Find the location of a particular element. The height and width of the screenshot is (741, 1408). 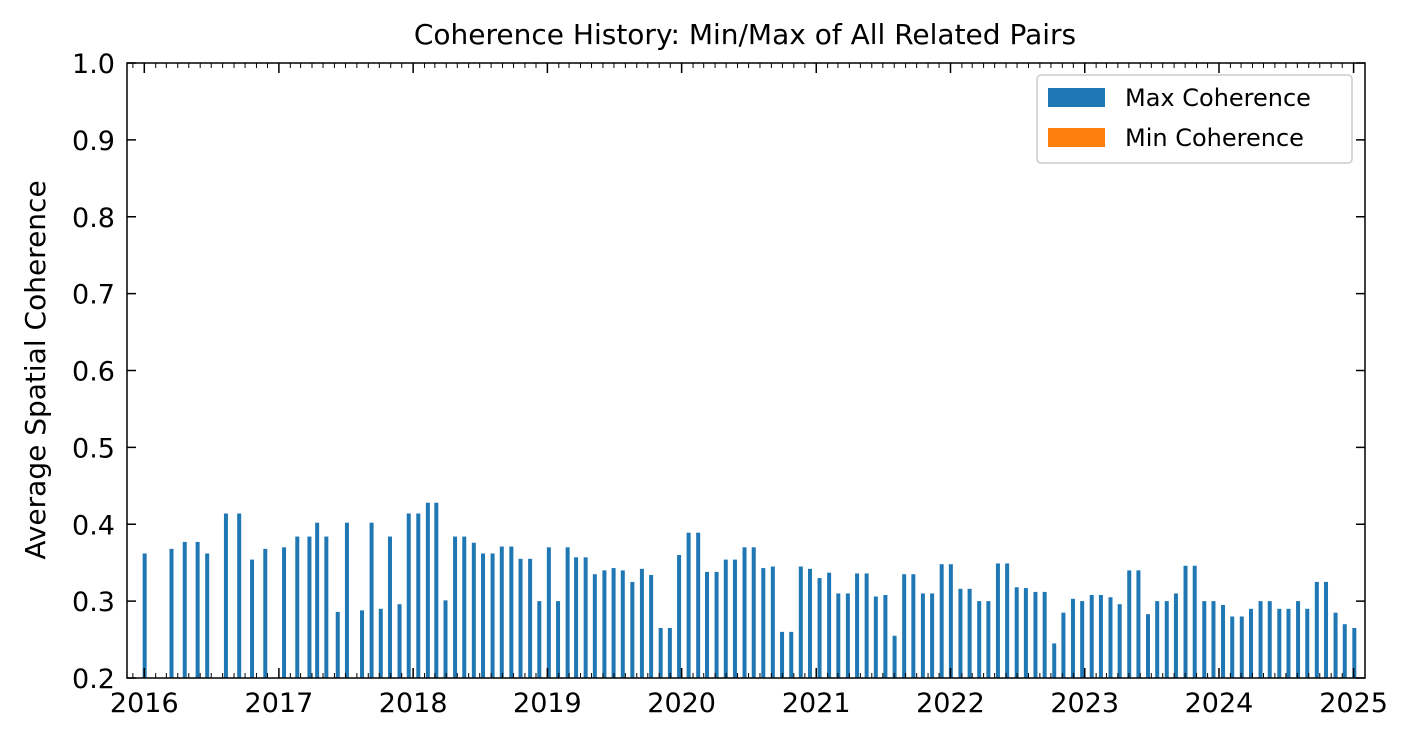

y-tick-label: 0.8 is located at coordinates (93, 218).